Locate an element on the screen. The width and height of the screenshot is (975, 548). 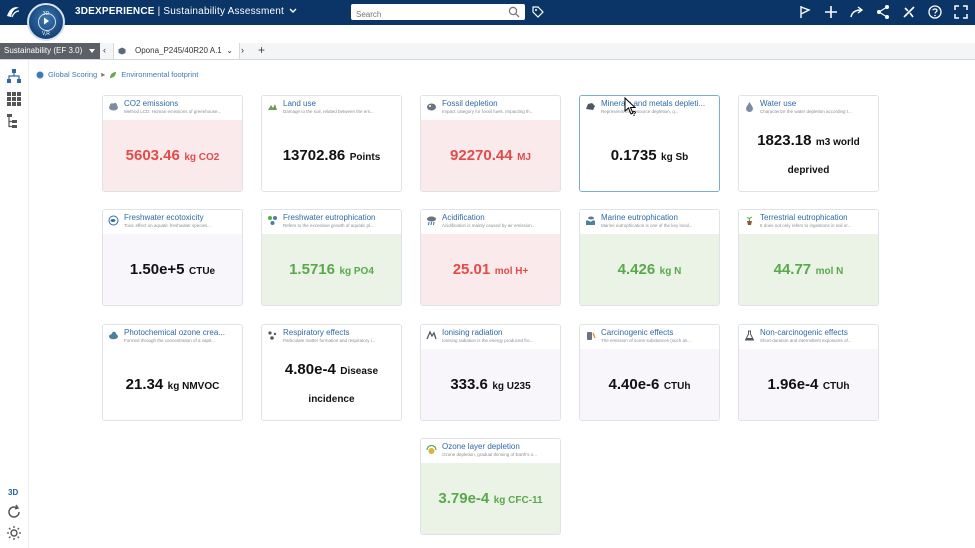
tab-document: Opona_P245/40R20 A.1 ⌄ is located at coordinates (176, 51).